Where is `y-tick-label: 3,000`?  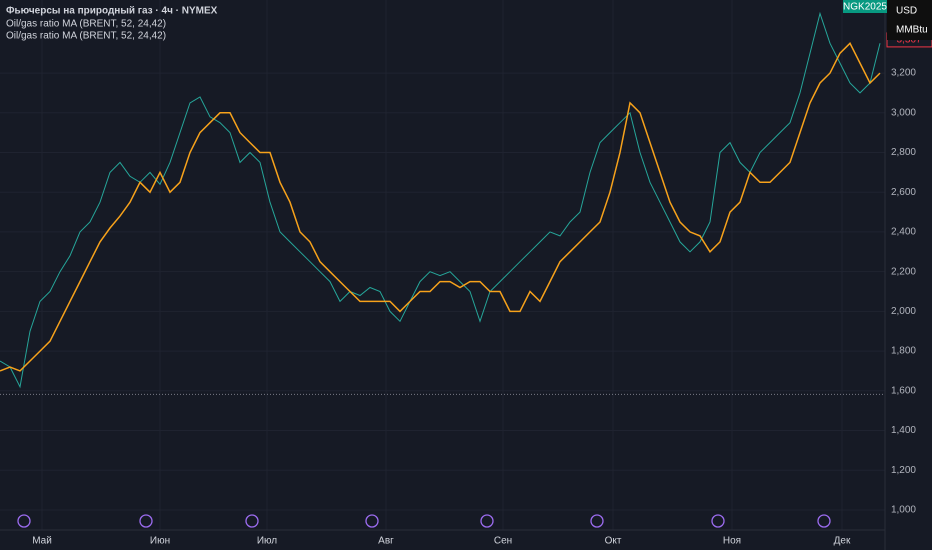 y-tick-label: 3,000 is located at coordinates (903, 112).